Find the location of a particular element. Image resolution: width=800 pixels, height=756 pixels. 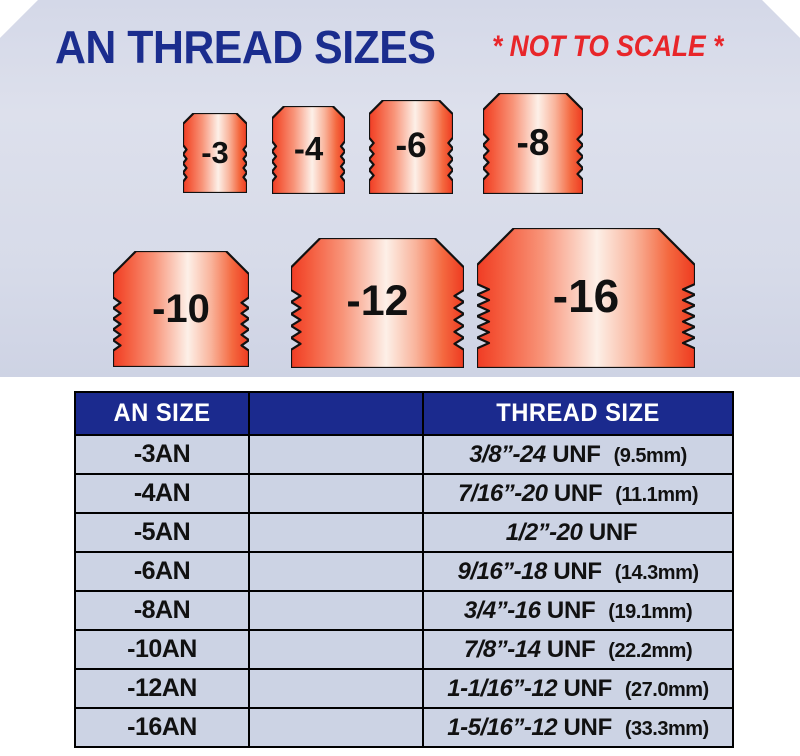

fitting-label: -8 is located at coordinates (533, 142).